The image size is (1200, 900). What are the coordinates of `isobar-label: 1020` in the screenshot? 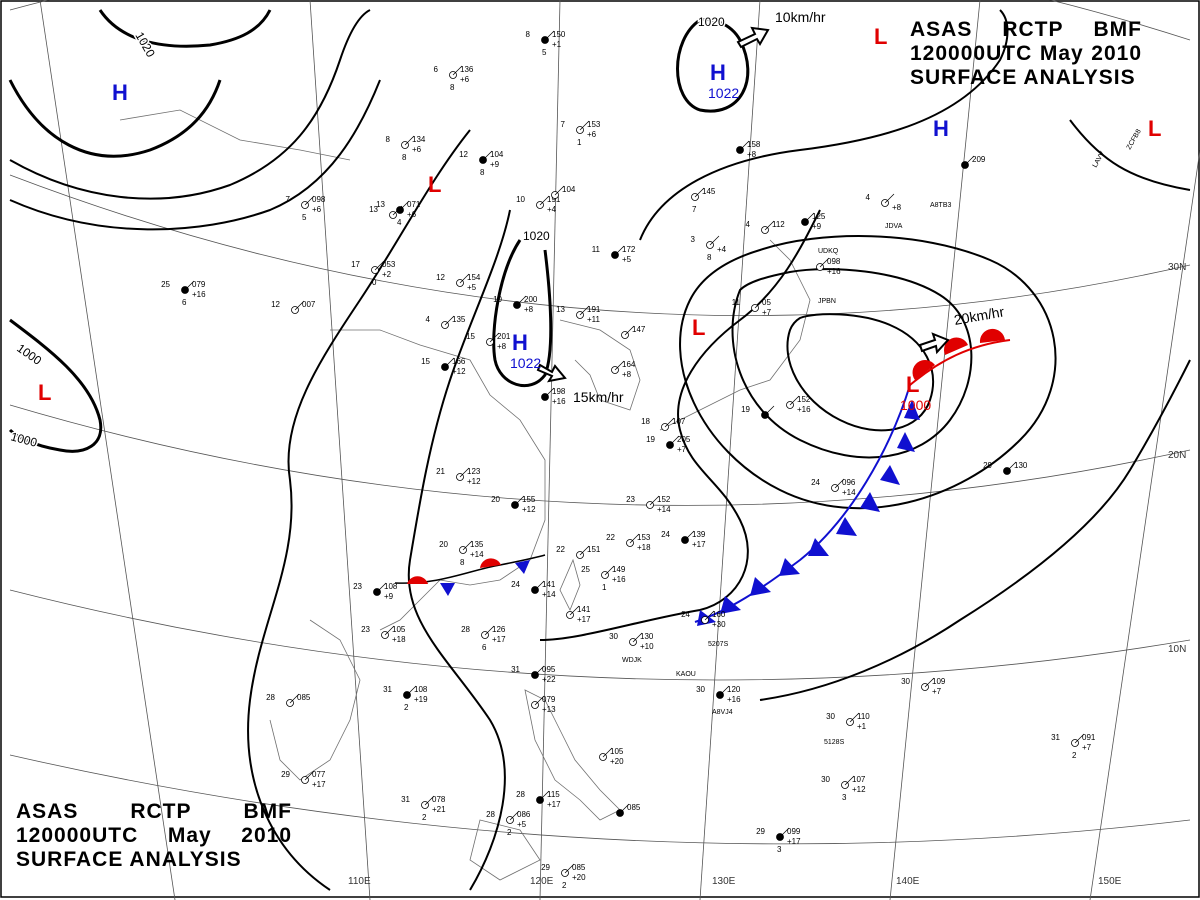 It's located at (536, 236).